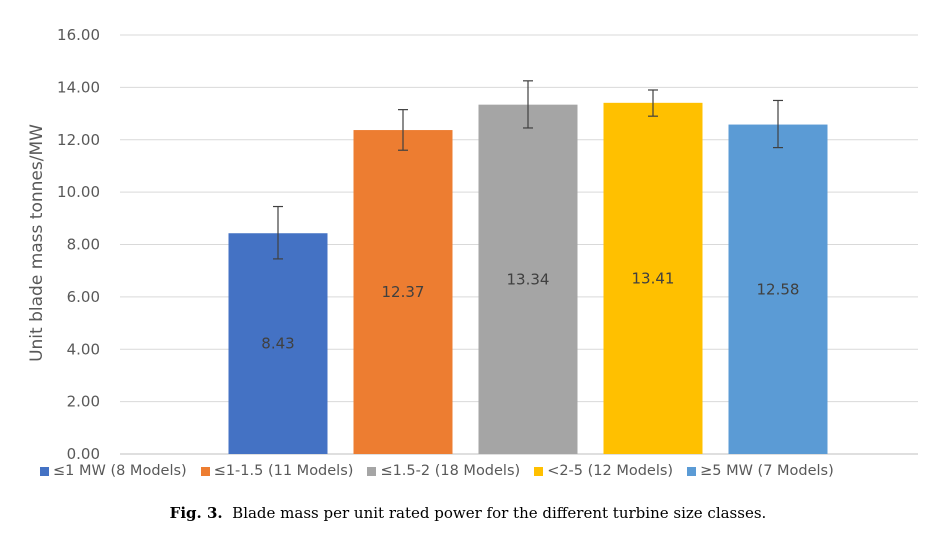  I want to click on y-tick-label: 10.00, so click(78, 192).